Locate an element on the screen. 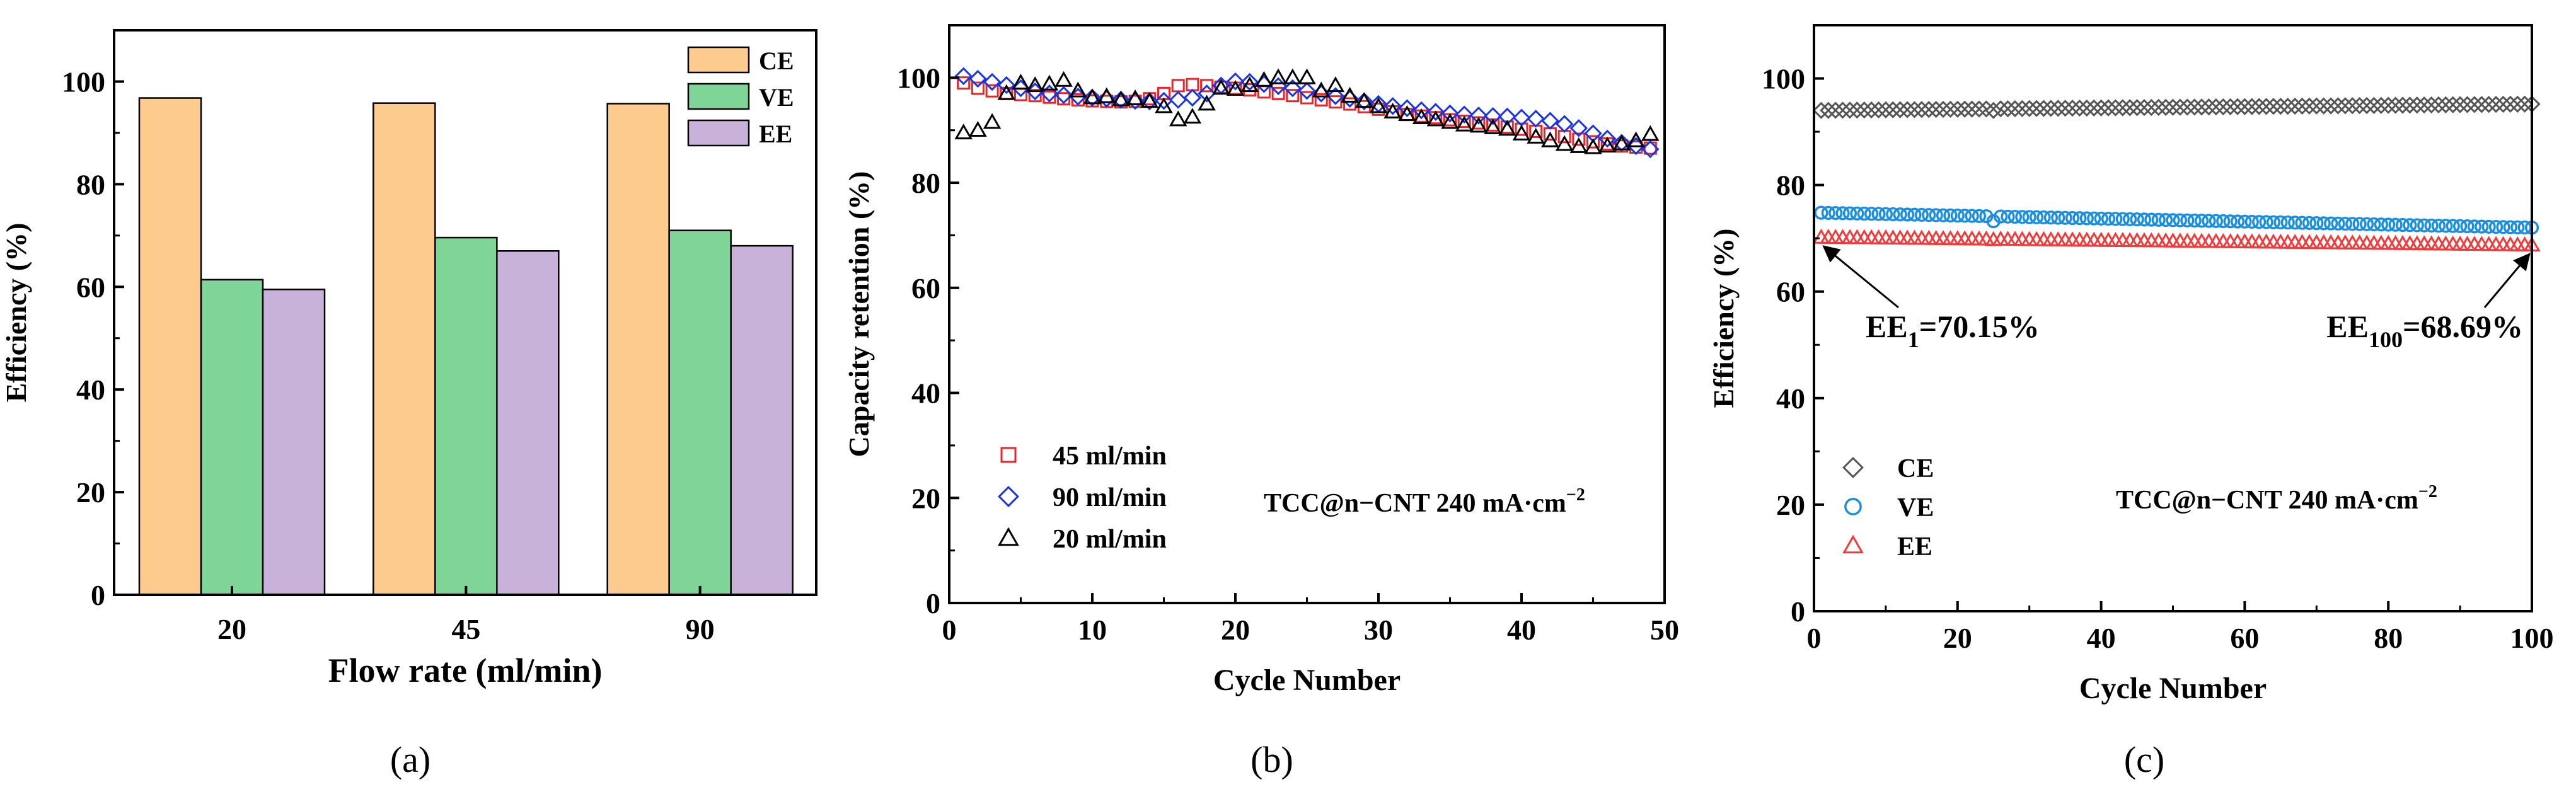  x-axis-title: Cycle Number is located at coordinates (1307, 680).